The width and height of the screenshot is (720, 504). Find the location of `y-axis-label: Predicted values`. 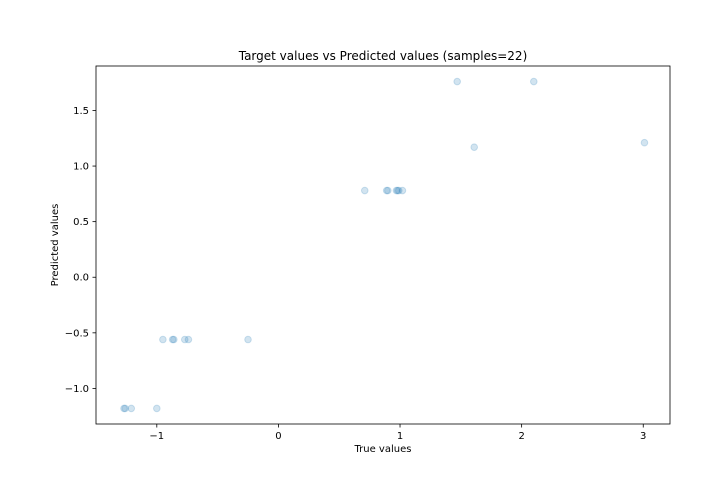

y-axis-label: Predicted values is located at coordinates (55, 245).